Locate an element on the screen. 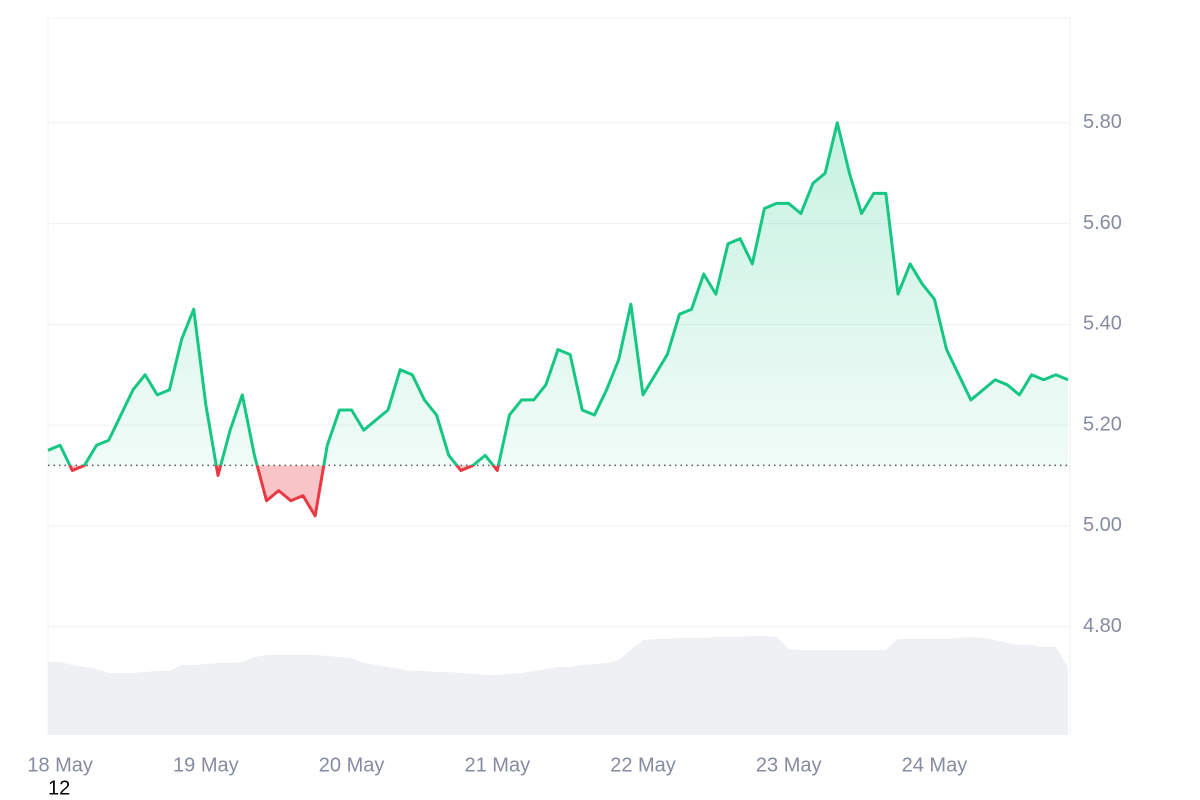 The height and width of the screenshot is (800, 1200). y-tick-label: 5.60 is located at coordinates (1102, 223).